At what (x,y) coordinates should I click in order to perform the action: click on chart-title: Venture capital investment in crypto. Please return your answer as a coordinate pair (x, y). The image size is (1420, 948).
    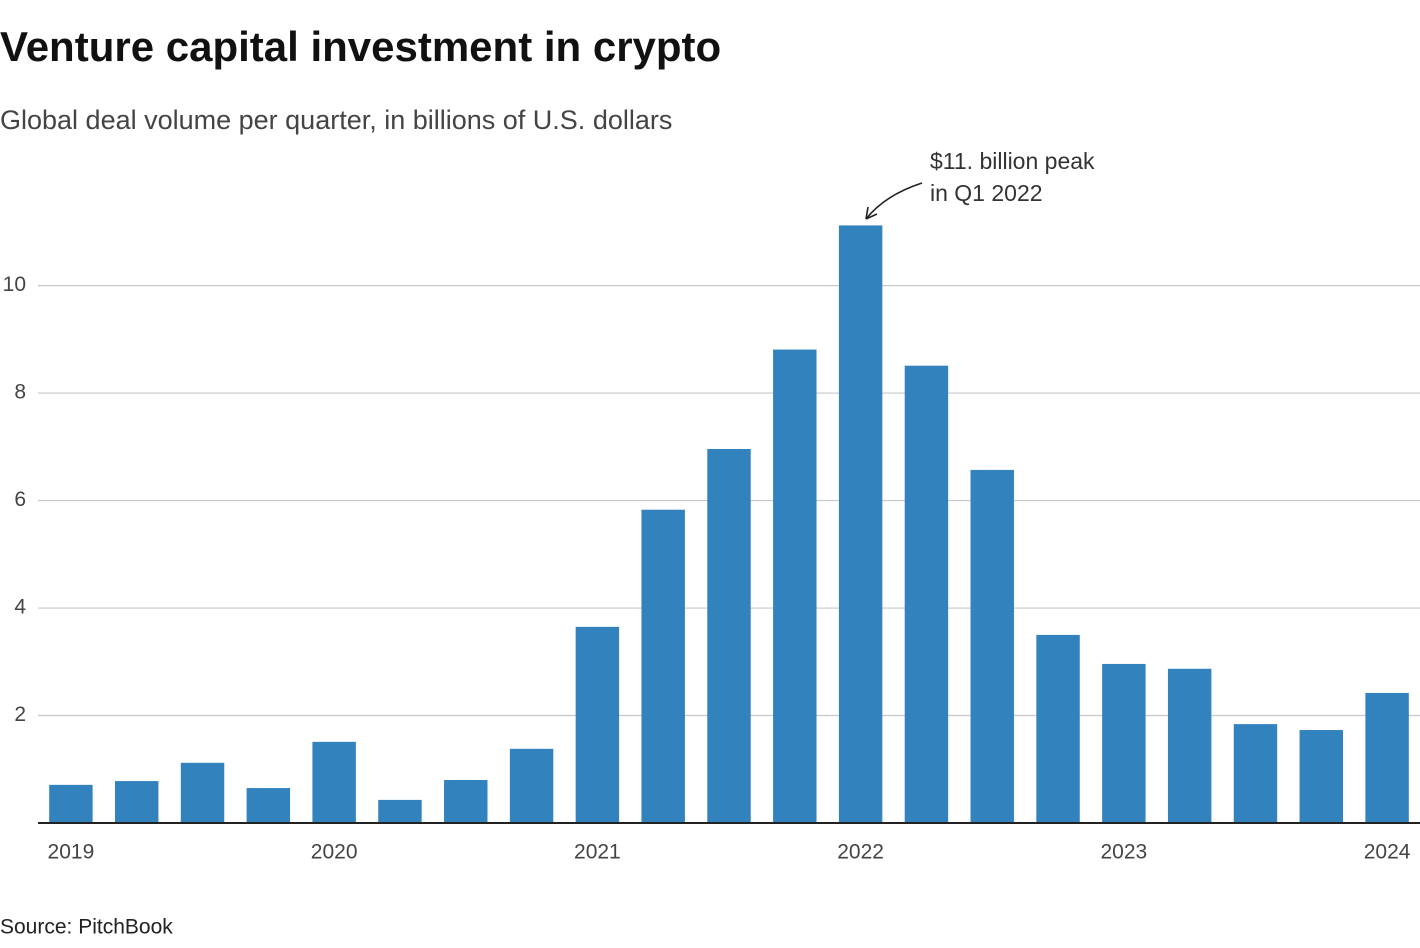
    Looking at the image, I should click on (360, 46).